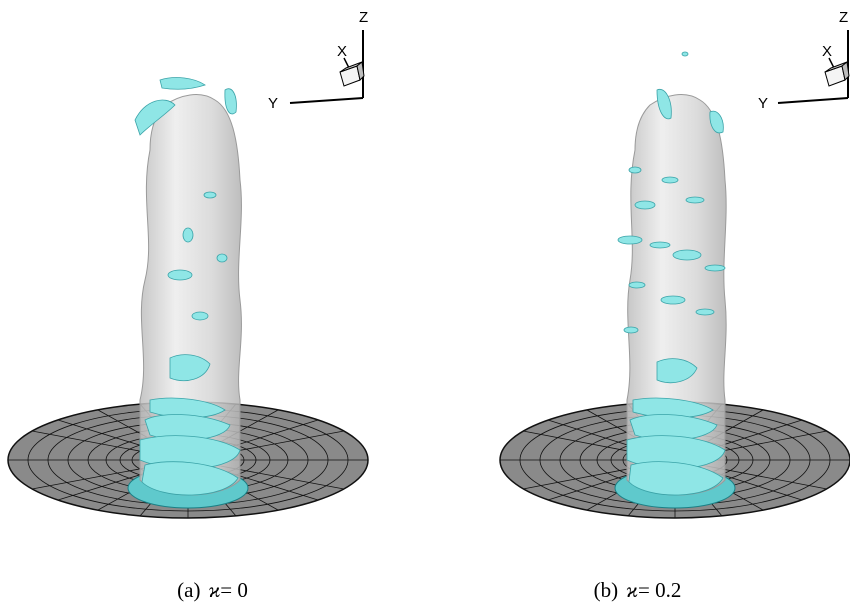  What do you see at coordinates (804, 60) in the screenshot?
I see `axis-triad-b: Z X Y` at bounding box center [804, 60].